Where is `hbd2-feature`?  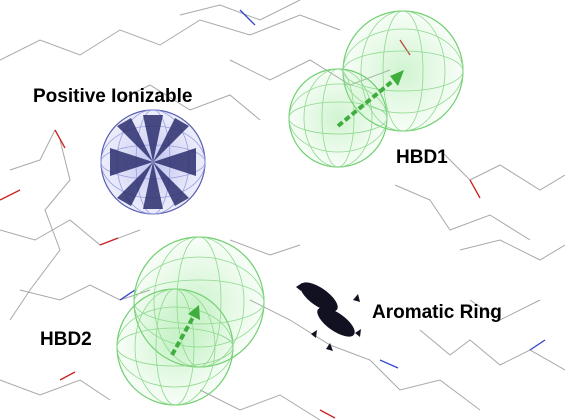
hbd2-feature is located at coordinates (190, 321).